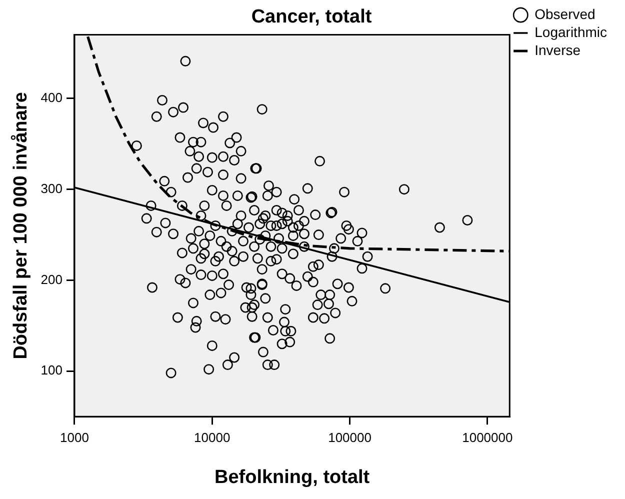 The height and width of the screenshot is (499, 625). What do you see at coordinates (571, 32) in the screenshot?
I see `legend-label: Logarithmic` at bounding box center [571, 32].